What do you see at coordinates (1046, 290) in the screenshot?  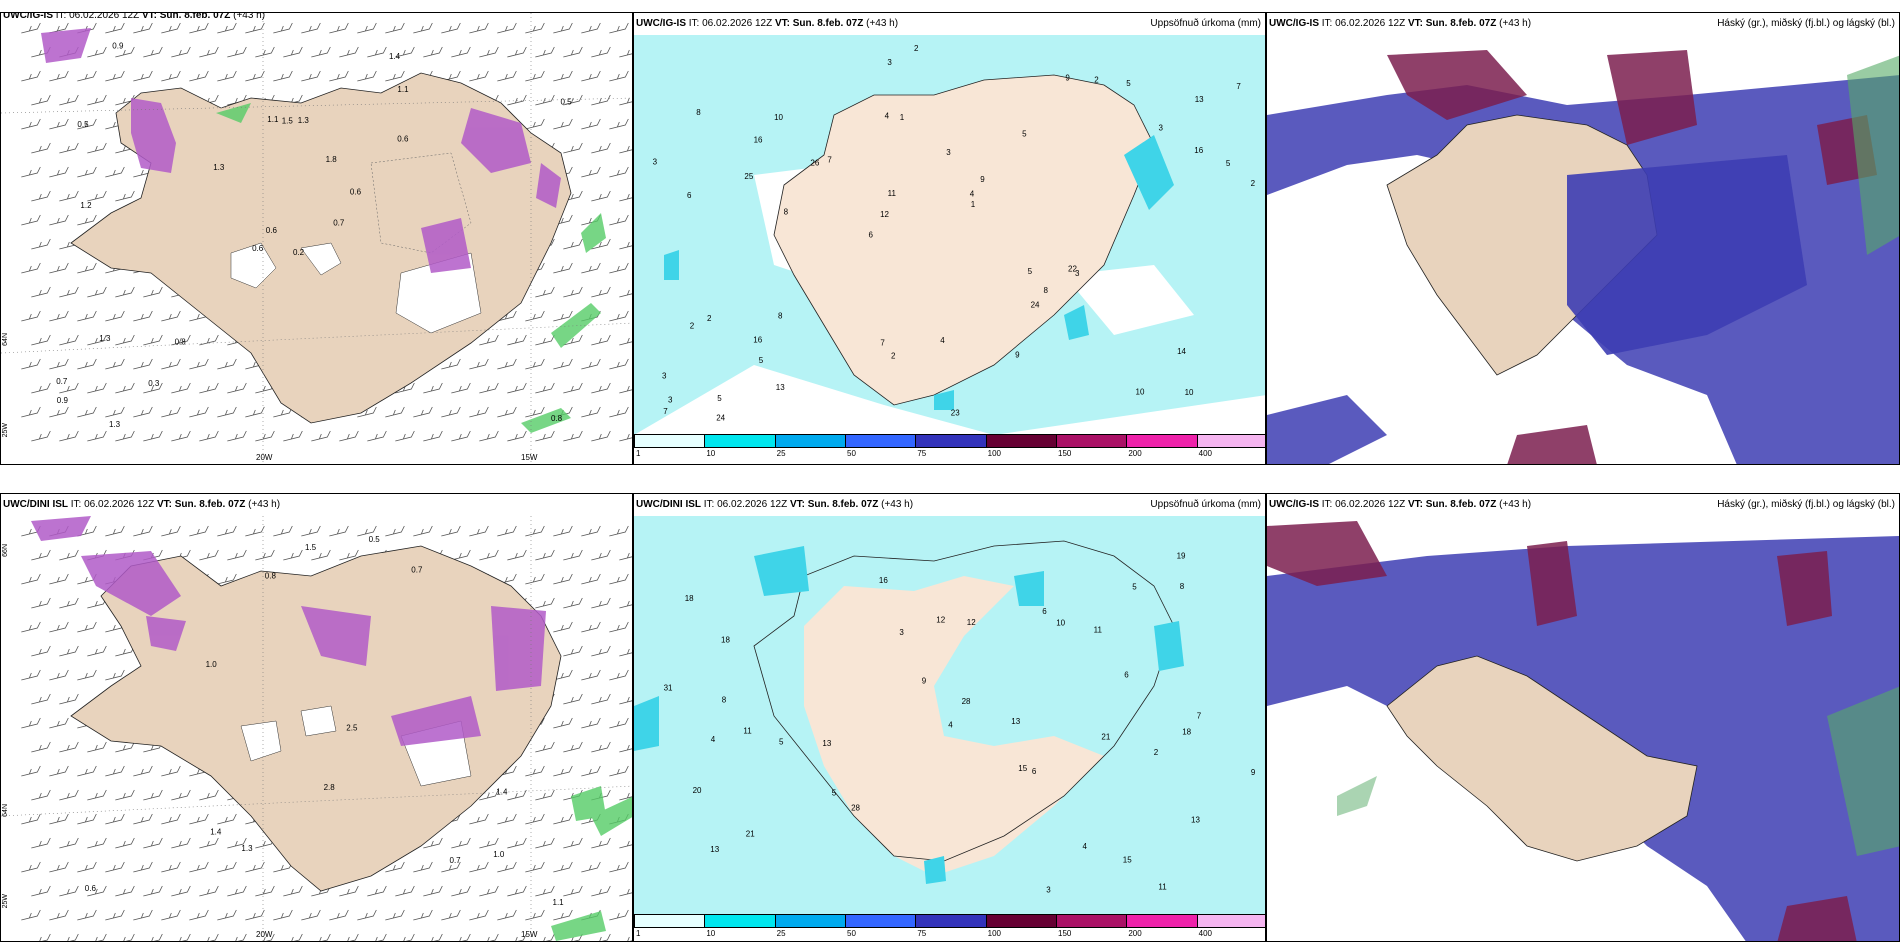 I see `value-label: 8` at bounding box center [1046, 290].